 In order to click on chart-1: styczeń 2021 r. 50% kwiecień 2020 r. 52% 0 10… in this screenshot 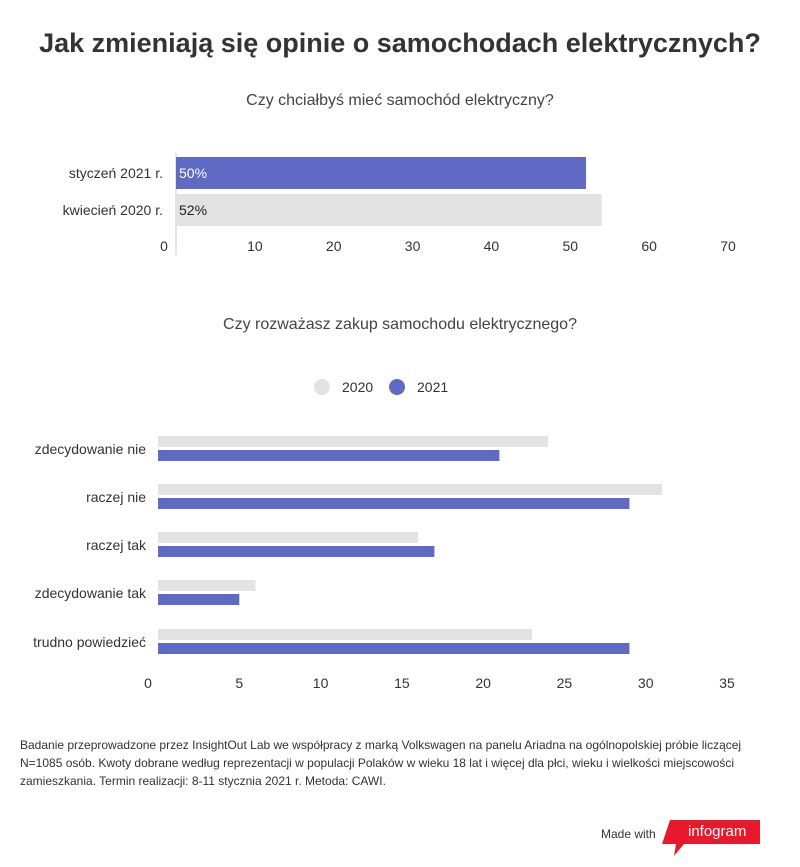, I will do `click(399, 204)`.